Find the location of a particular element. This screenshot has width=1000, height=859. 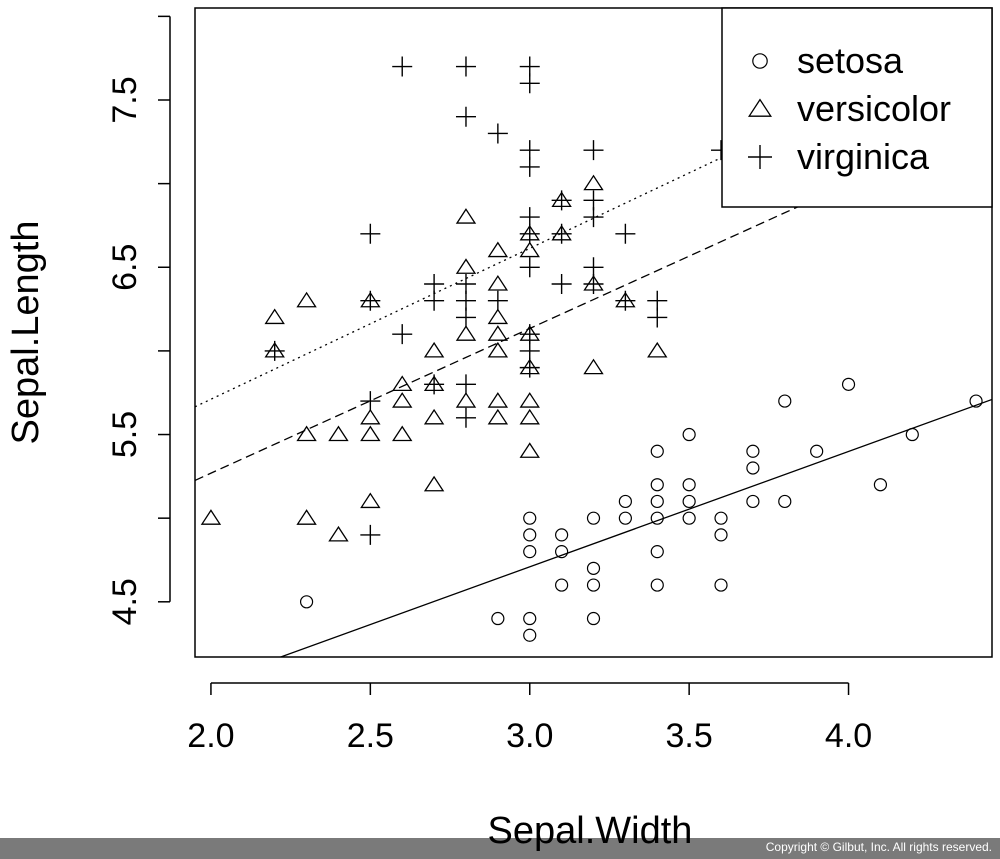

x-tick-label: 3.5 is located at coordinates (689, 736).